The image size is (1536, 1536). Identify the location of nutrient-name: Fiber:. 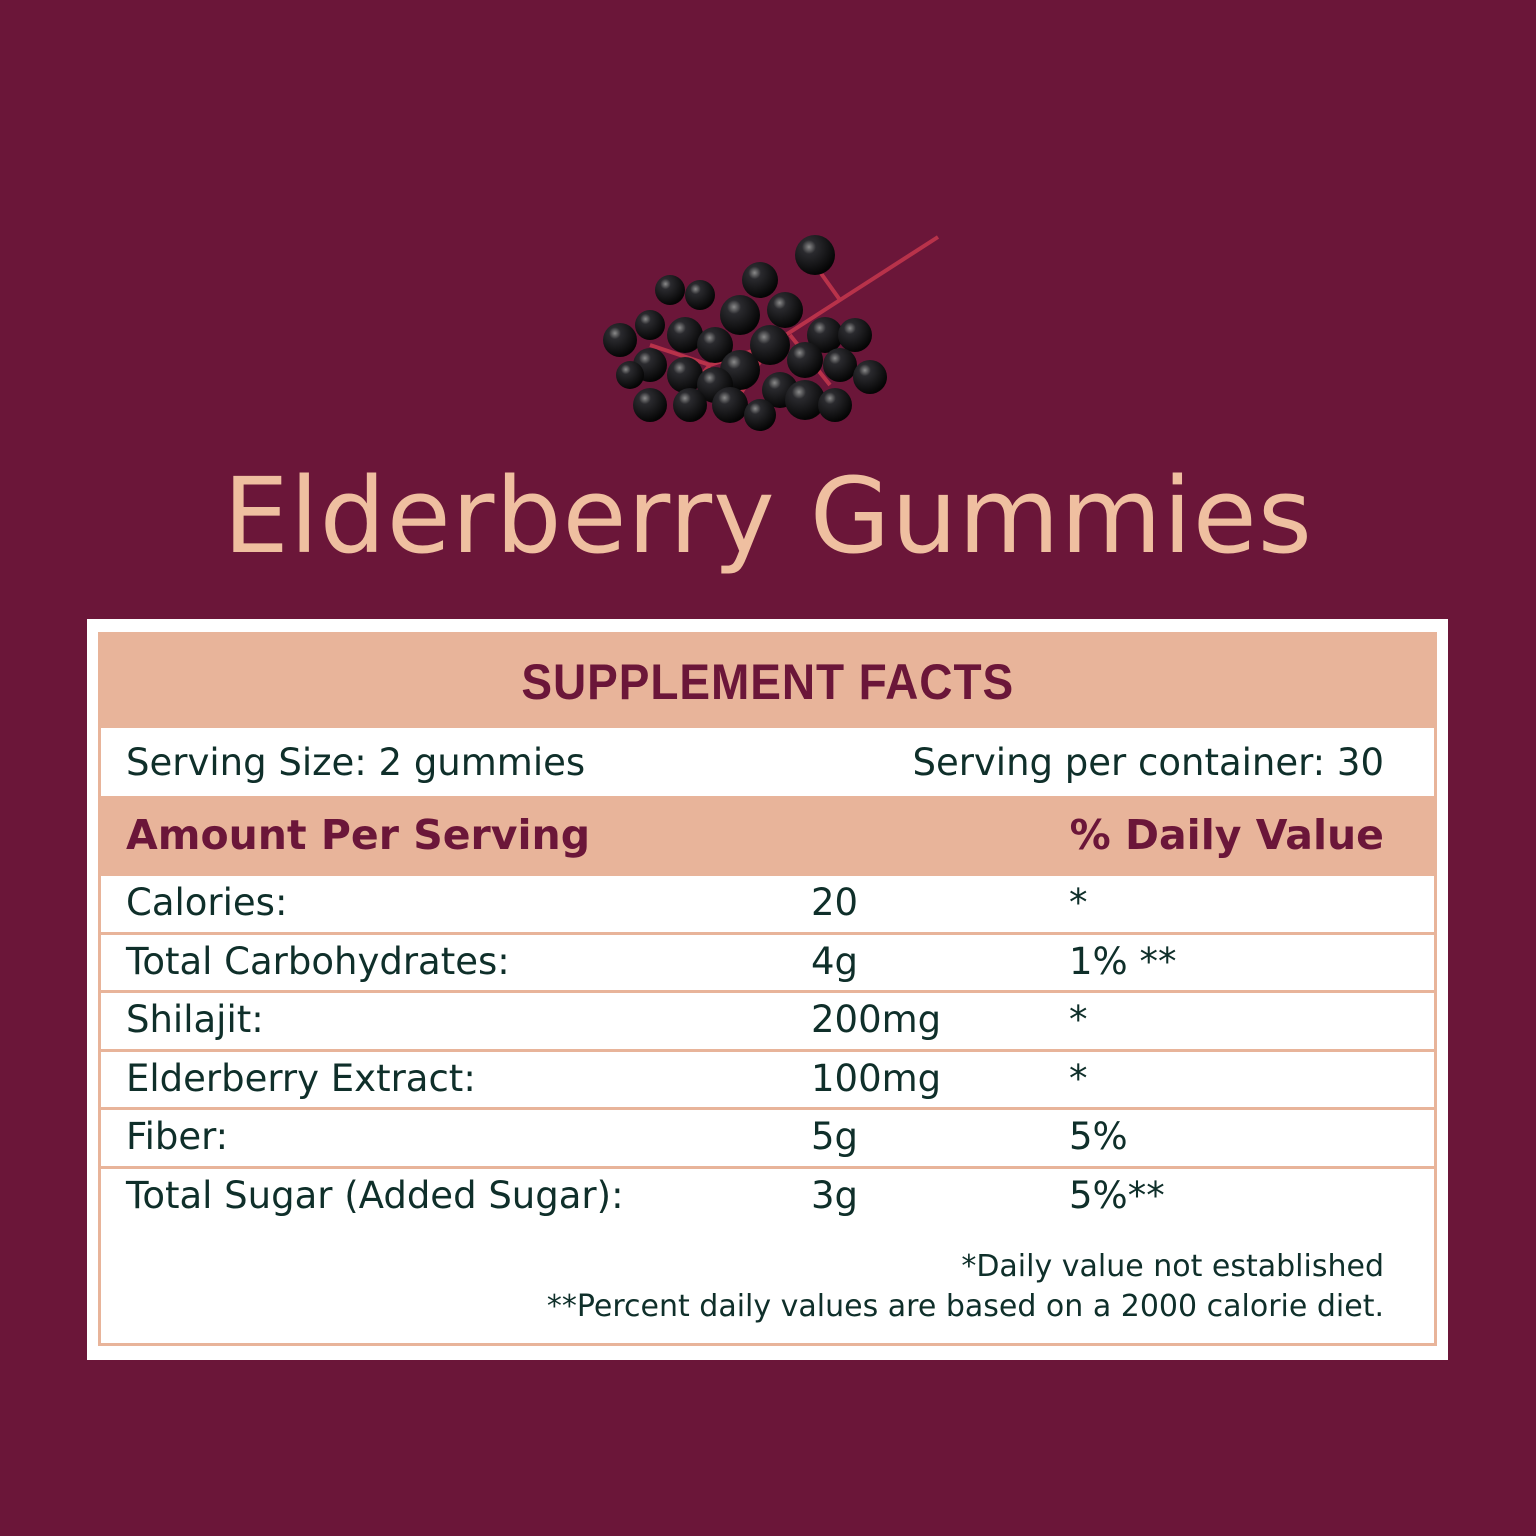
(177, 1136).